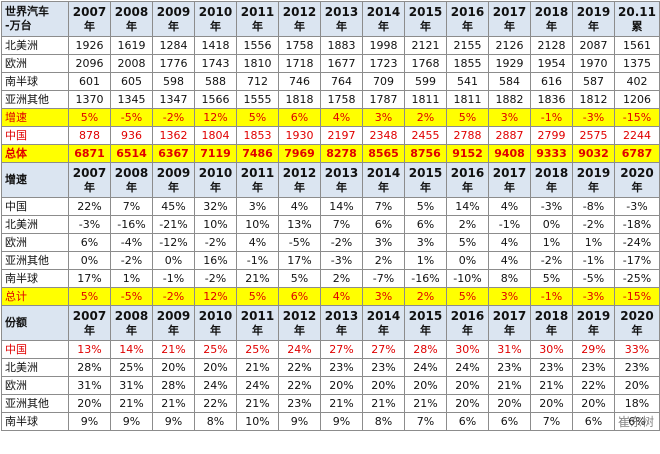  What do you see at coordinates (341, 63) in the screenshot?
I see `table-cell: 1677` at bounding box center [341, 63].